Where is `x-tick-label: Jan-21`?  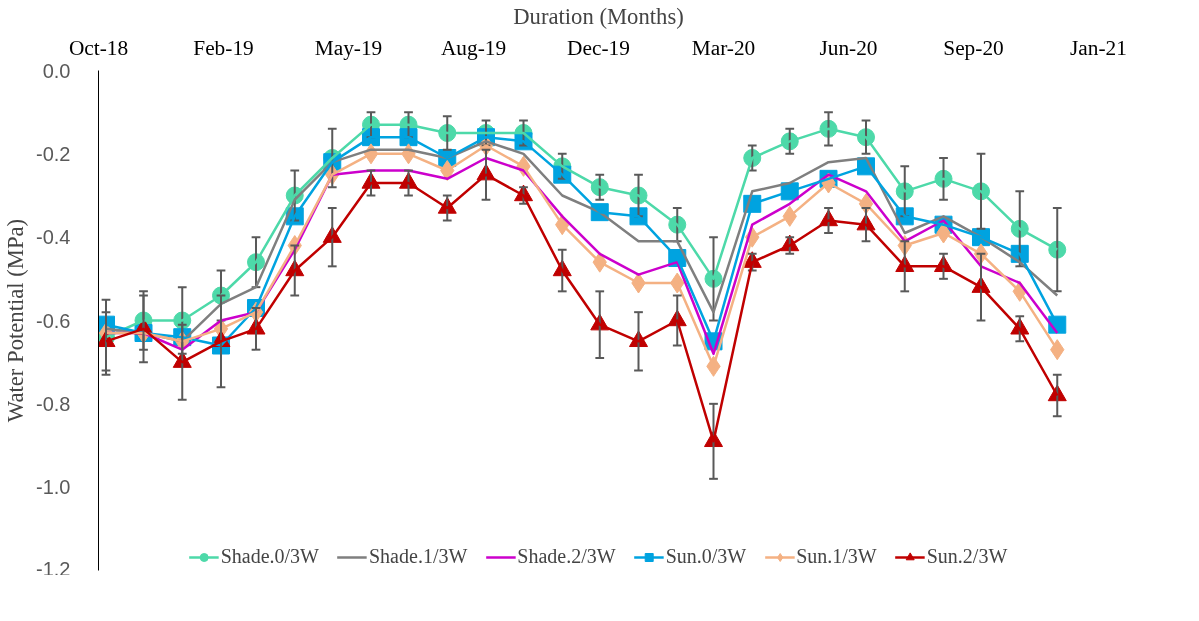
x-tick-label: Jan-21 is located at coordinates (1098, 47).